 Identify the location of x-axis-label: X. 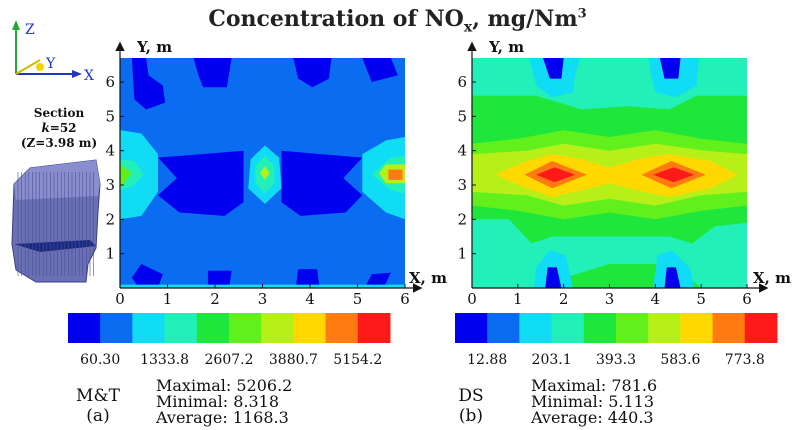
(89, 76).